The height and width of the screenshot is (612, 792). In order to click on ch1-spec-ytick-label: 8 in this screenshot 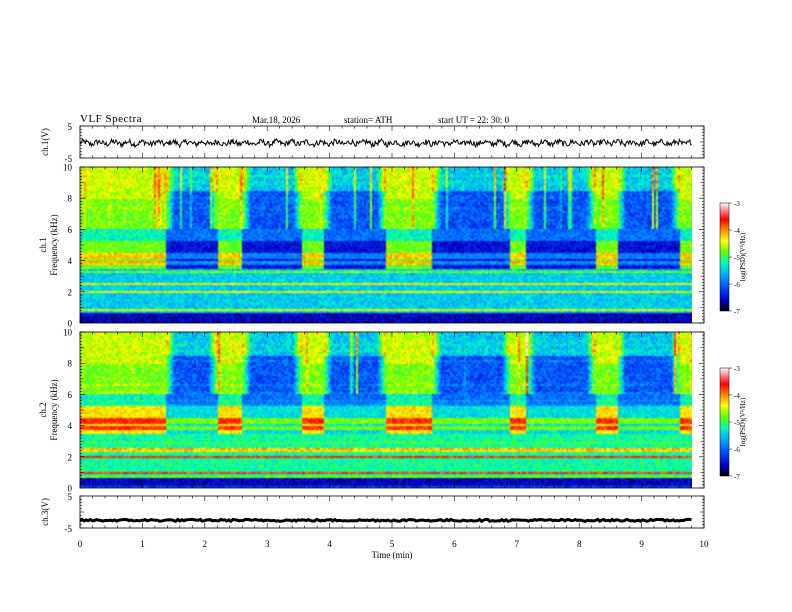, I will do `click(70, 199)`.